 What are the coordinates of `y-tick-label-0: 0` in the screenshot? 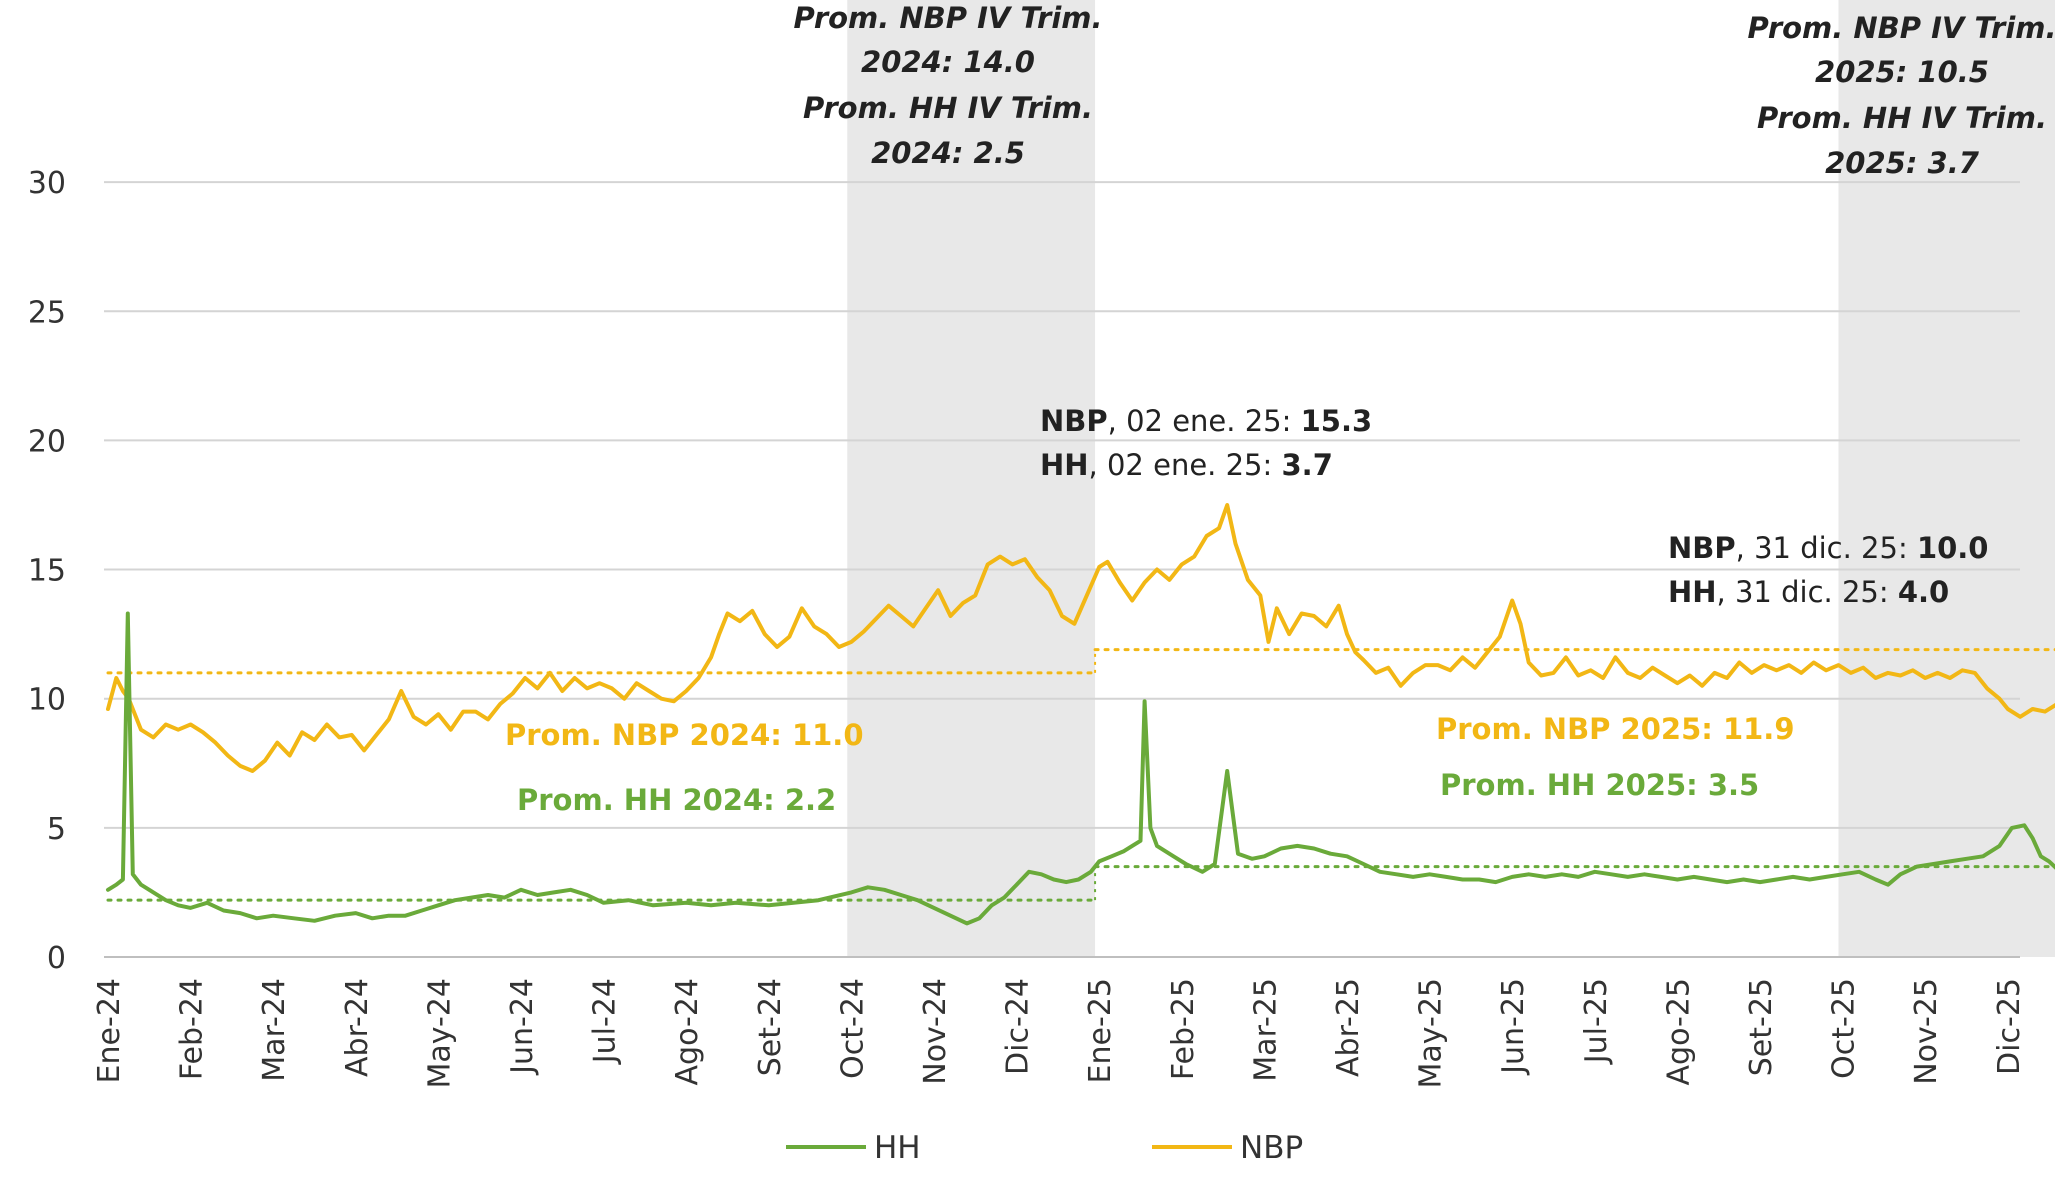 It's located at (56, 958).